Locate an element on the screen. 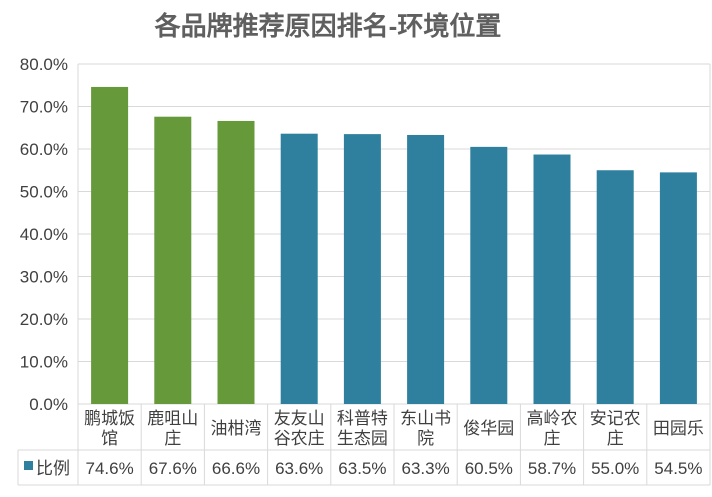 This screenshot has height=497, width=712. category-label: 友友山谷农庄 is located at coordinates (299, 428).